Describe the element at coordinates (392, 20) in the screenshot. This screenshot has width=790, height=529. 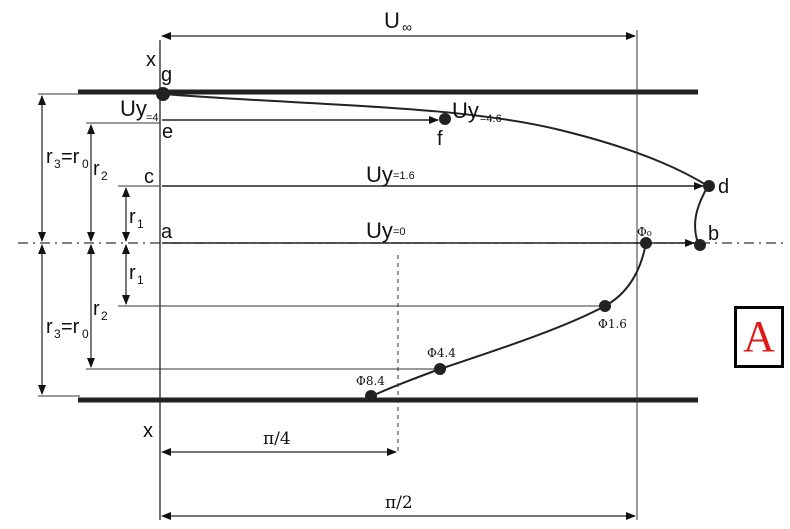
I see `u-inf-label: U` at that location.